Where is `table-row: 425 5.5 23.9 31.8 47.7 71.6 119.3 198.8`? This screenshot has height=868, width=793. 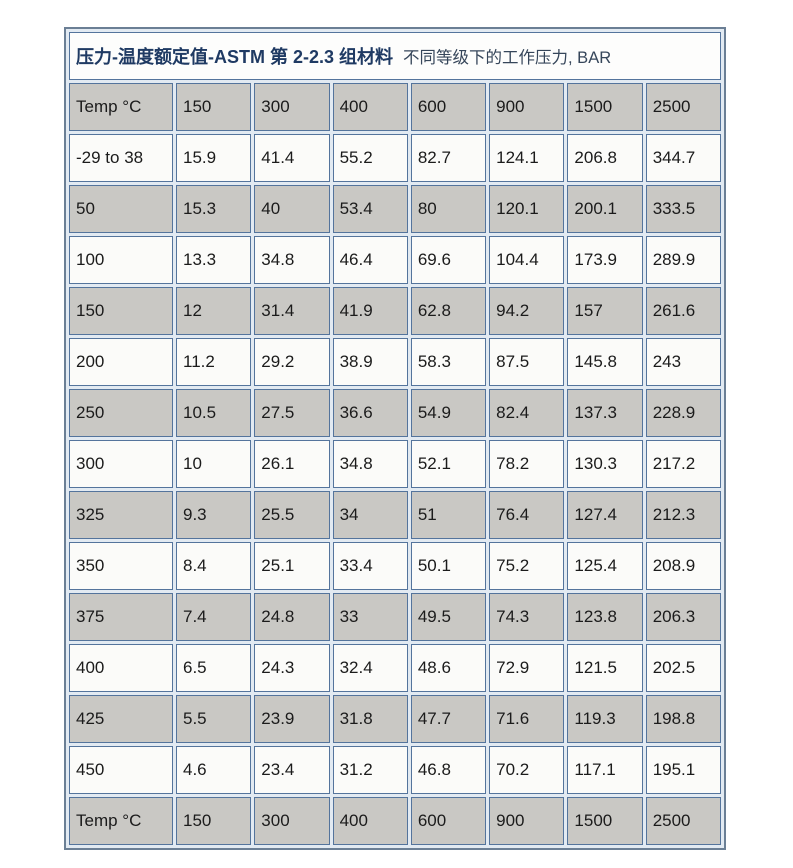
table-row: 425 5.5 23.9 31.8 47.7 71.6 119.3 198.8 is located at coordinates (395, 719).